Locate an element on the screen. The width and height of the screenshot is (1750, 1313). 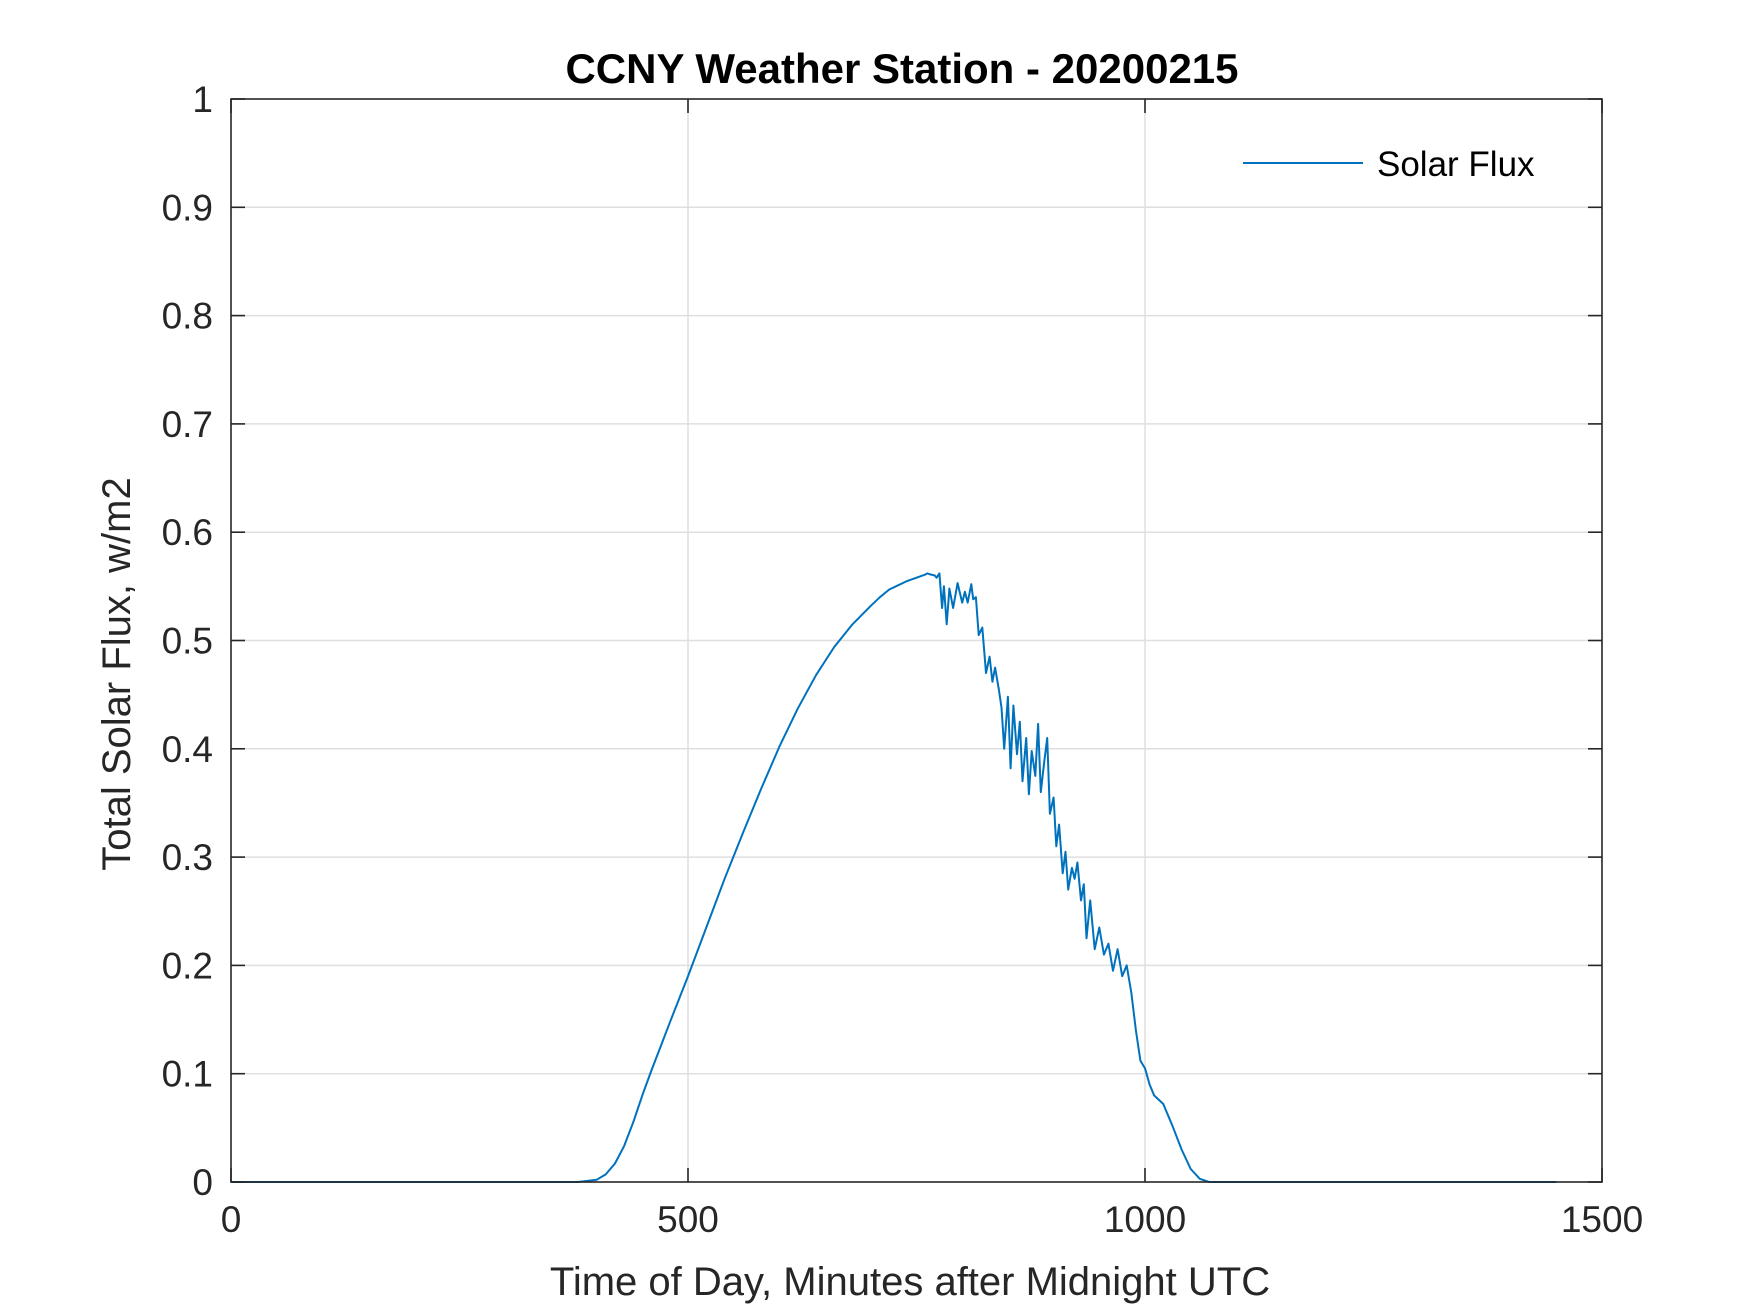
y-tick-label: 0.9 is located at coordinates (187, 207).